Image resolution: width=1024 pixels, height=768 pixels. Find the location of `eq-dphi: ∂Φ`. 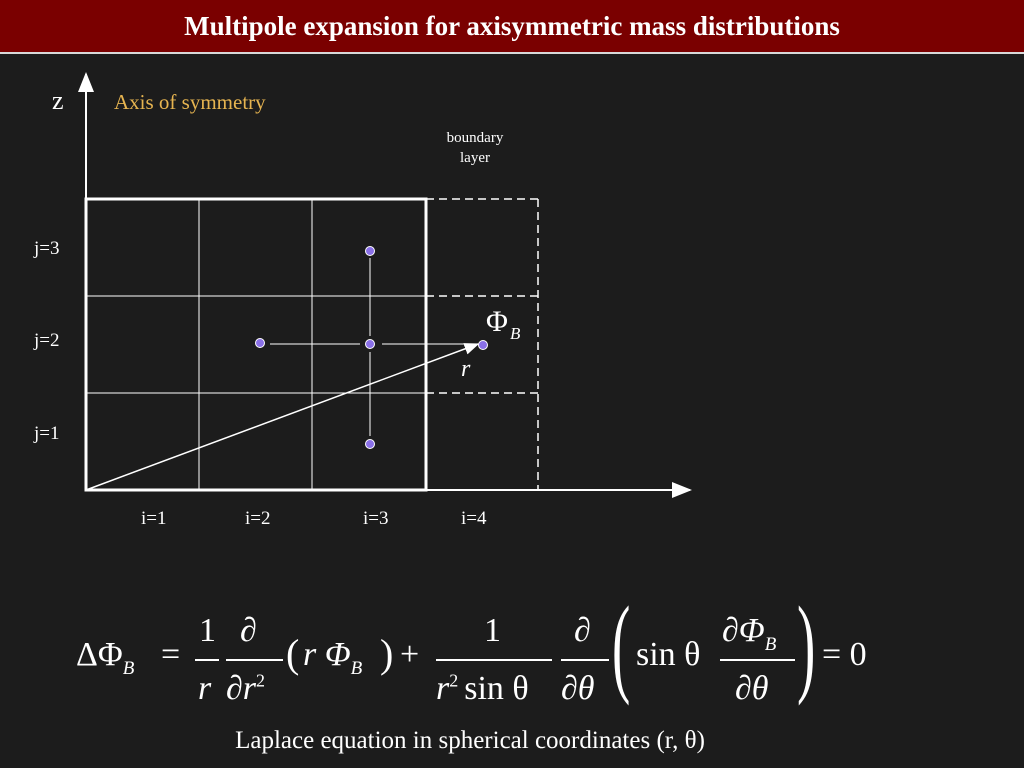

eq-dphi: ∂Φ is located at coordinates (743, 630).